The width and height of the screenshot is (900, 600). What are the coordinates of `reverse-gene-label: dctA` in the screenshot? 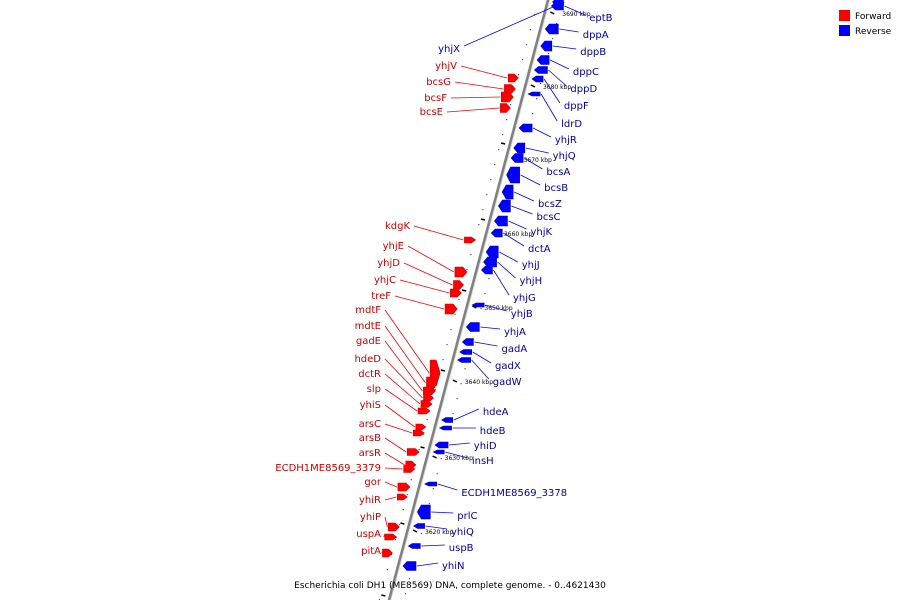 It's located at (539, 249).